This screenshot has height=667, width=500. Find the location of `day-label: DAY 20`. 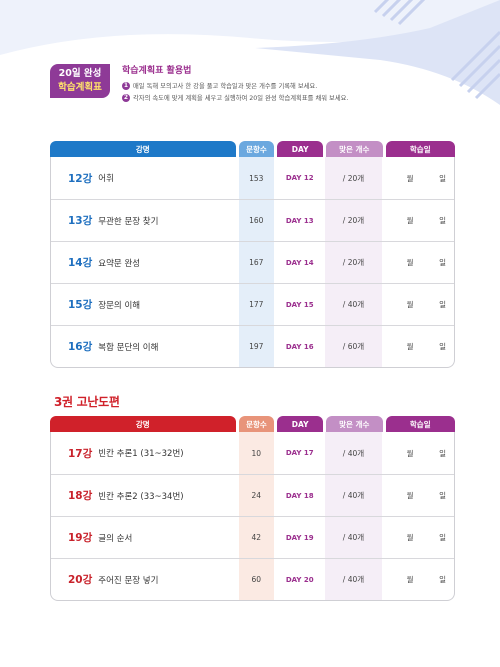

day-label: DAY 20 is located at coordinates (299, 579).